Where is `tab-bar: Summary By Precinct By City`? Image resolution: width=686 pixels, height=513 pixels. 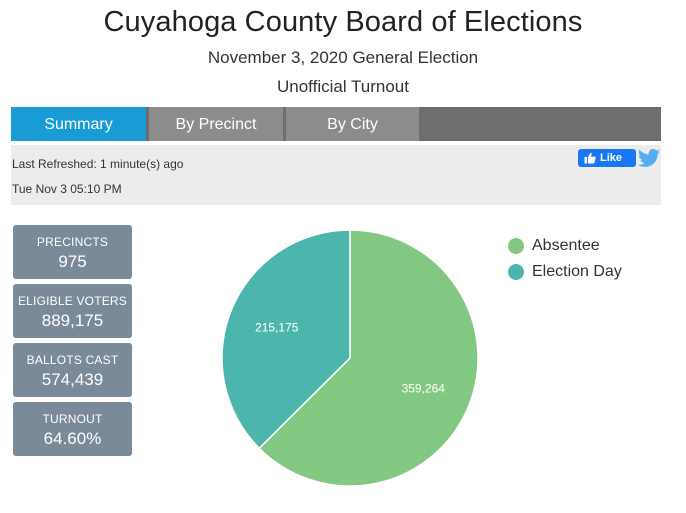
tab-bar: Summary By Precinct By City is located at coordinates (336, 124).